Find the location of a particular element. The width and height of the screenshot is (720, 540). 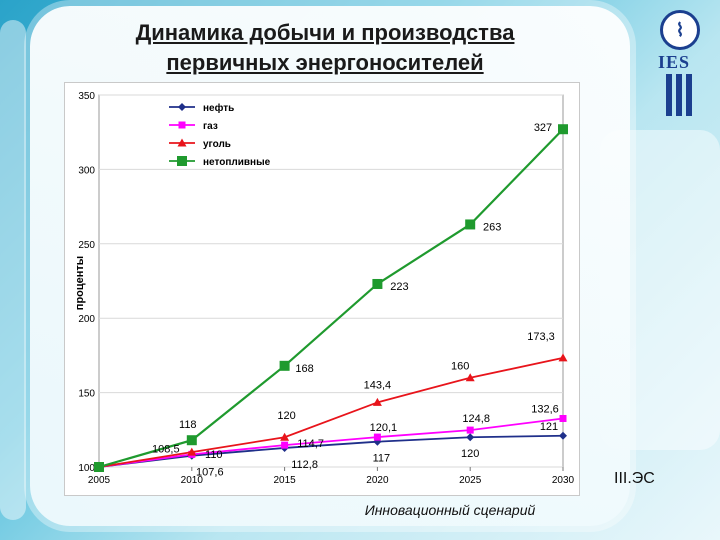

x-tick-label: 2015 is located at coordinates (284, 480).